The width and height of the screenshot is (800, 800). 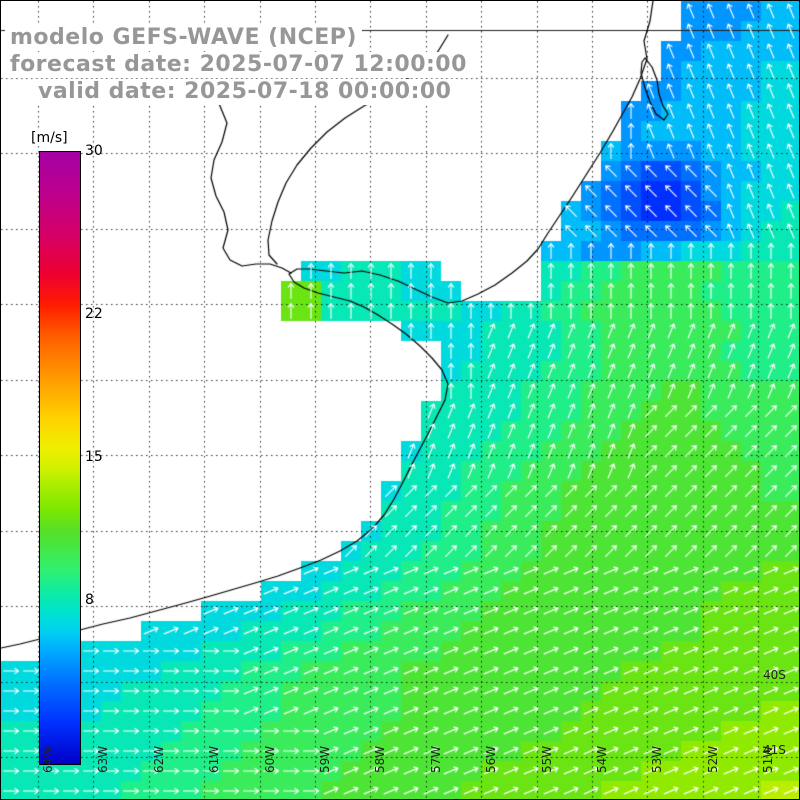 What do you see at coordinates (270, 759) in the screenshot?
I see `longitude-label: 60W` at bounding box center [270, 759].